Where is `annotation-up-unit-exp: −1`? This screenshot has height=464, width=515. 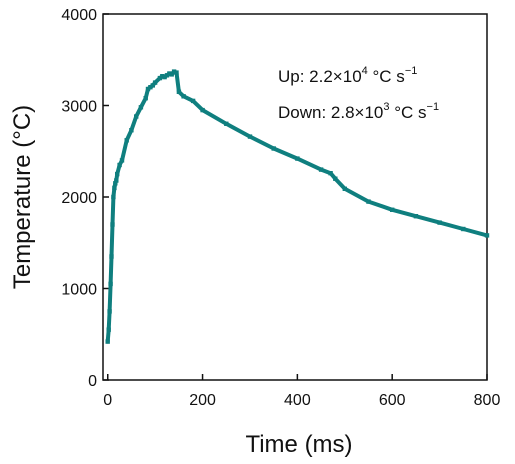
annotation-up-unit-exp: −1 is located at coordinates (411, 71).